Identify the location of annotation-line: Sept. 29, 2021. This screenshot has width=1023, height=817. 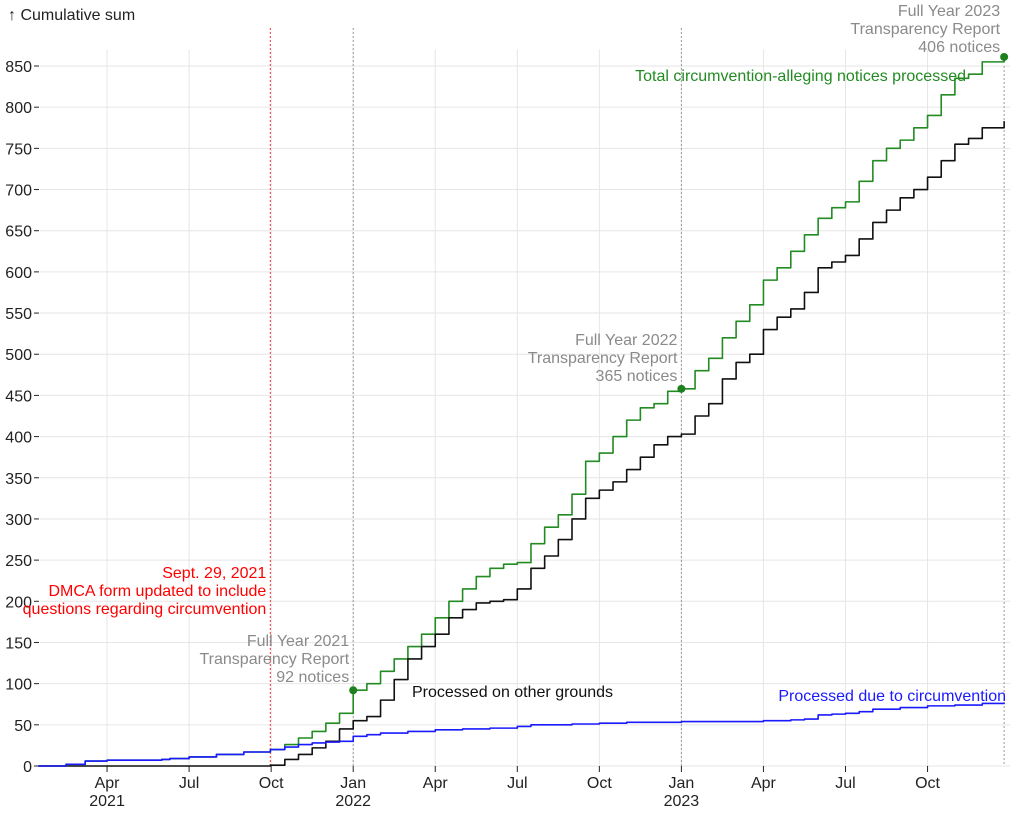
(214, 573).